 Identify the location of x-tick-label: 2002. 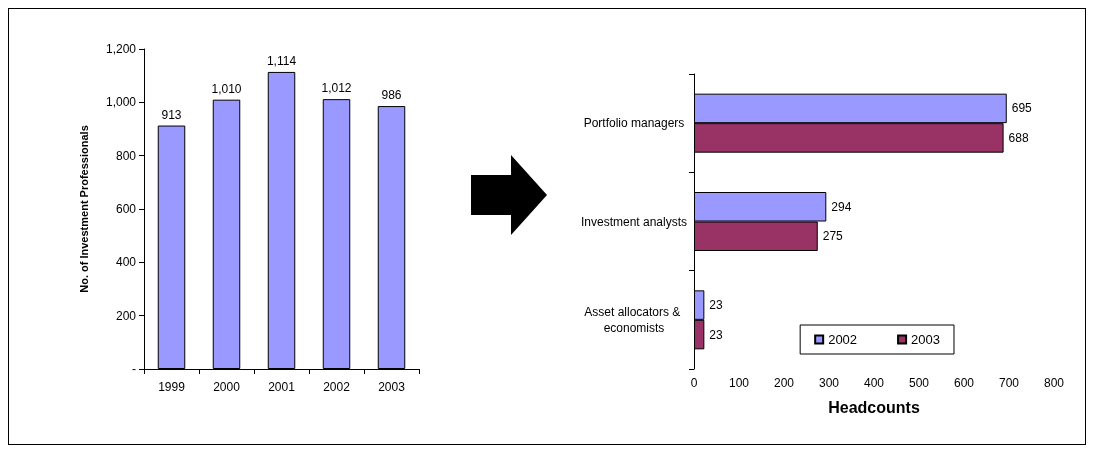
(337, 387).